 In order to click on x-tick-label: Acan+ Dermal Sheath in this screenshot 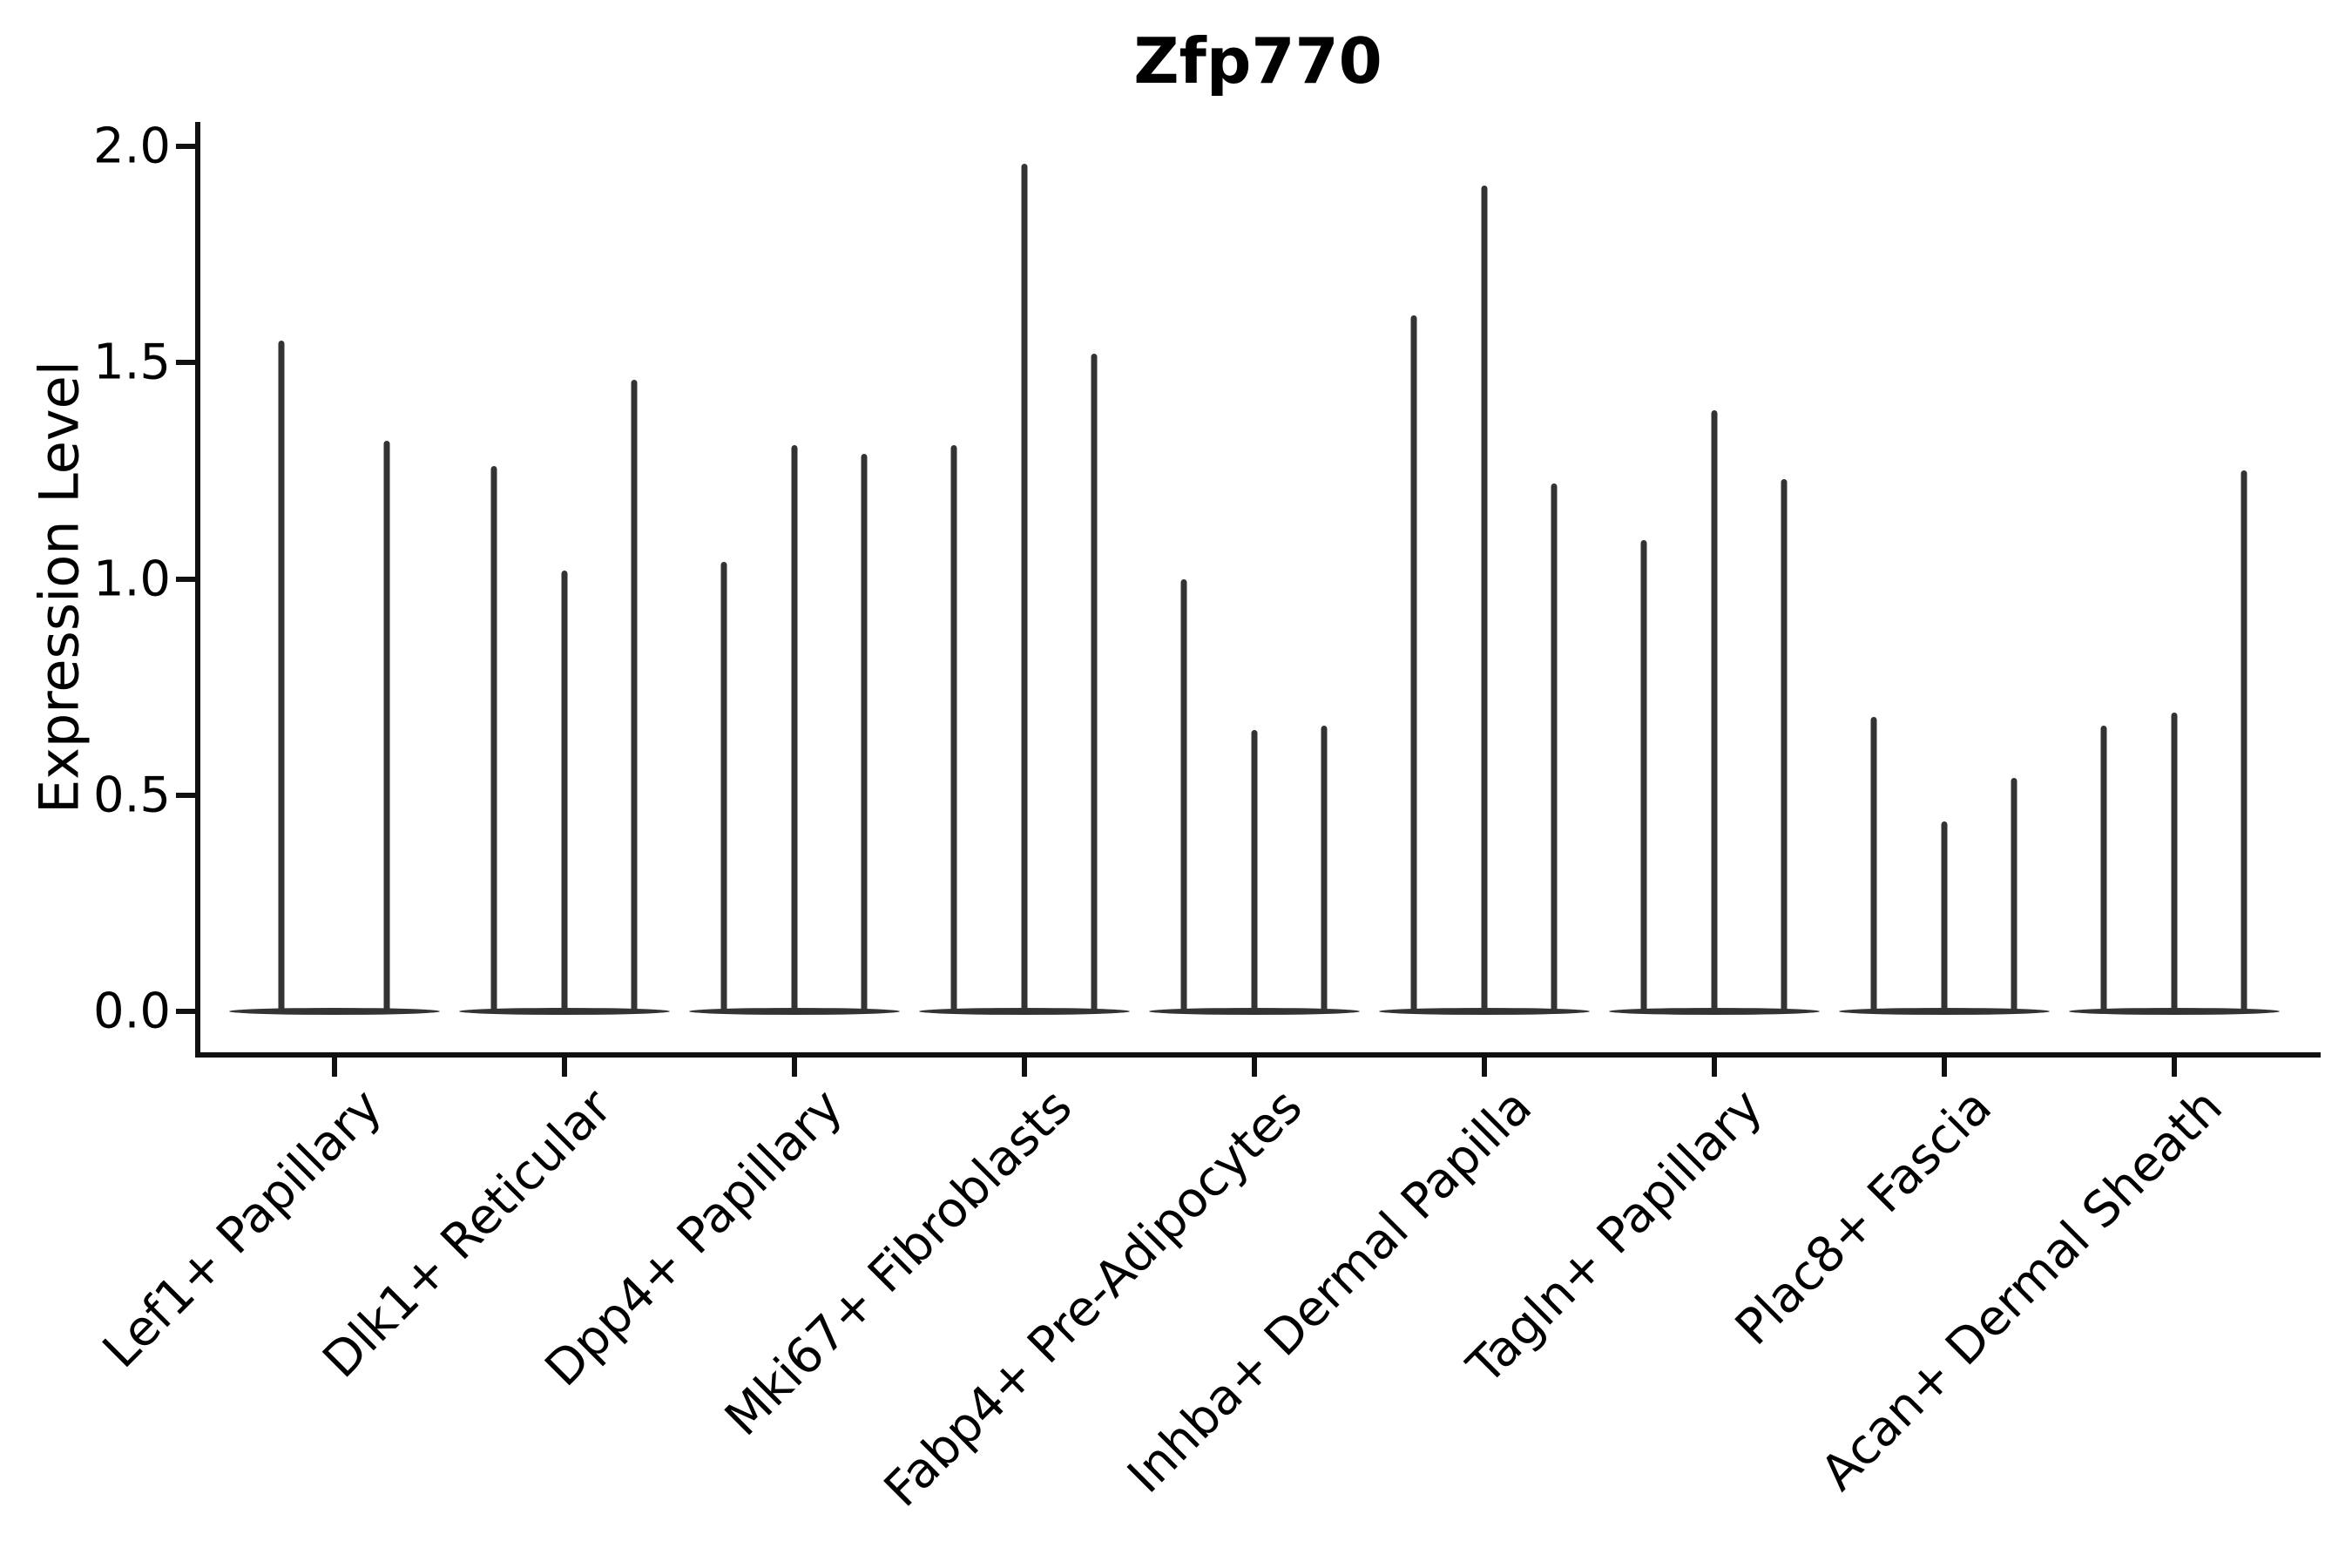, I will do `click(2021, 1290)`.